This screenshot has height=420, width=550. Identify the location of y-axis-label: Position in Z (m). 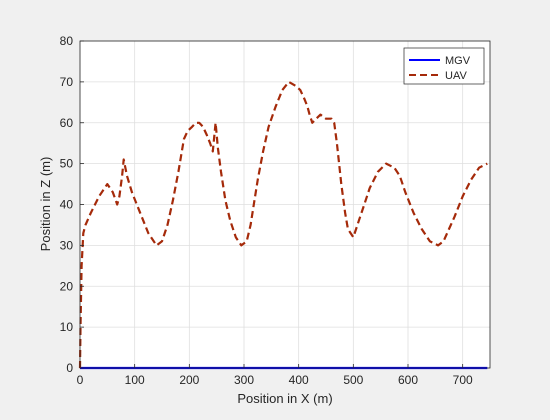
(45, 204).